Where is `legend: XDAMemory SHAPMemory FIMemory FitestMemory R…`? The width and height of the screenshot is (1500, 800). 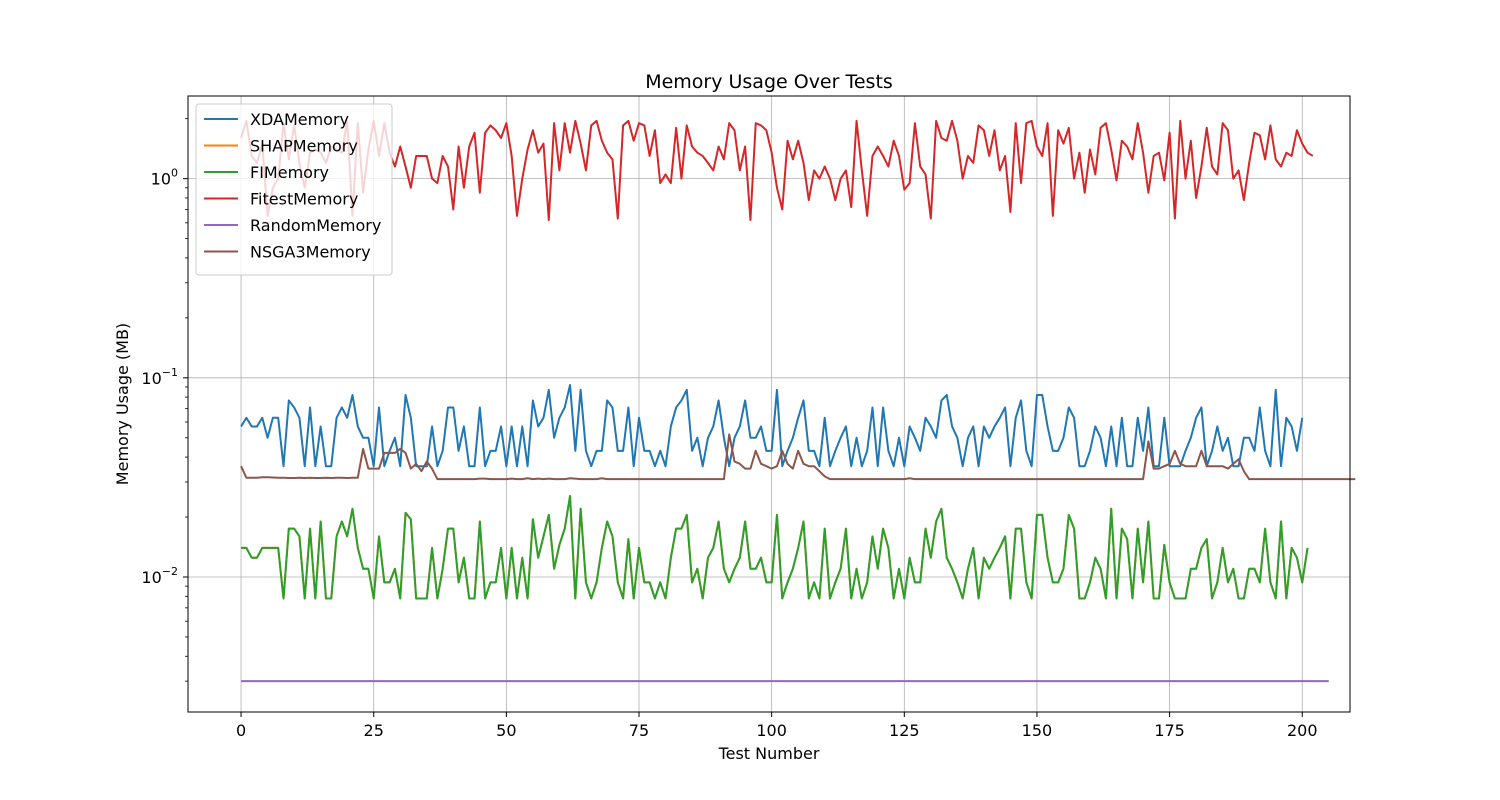 legend: XDAMemory SHAPMemory FIMemory FitestMemory R… is located at coordinates (294, 189).